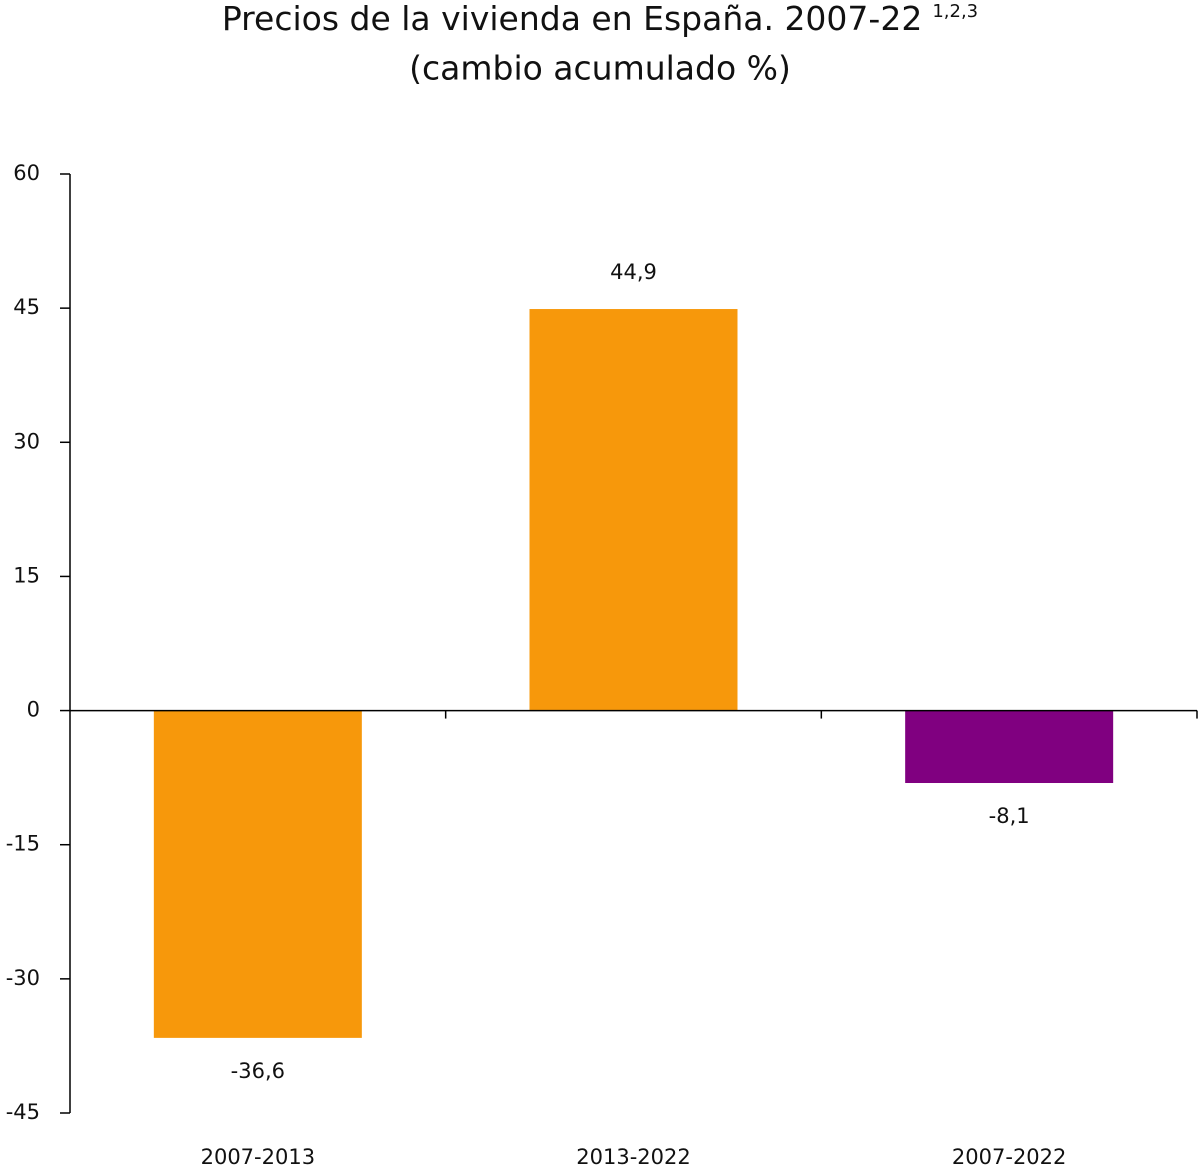 The height and width of the screenshot is (1170, 1200). I want to click on y-tick-label: 15, so click(26, 575).